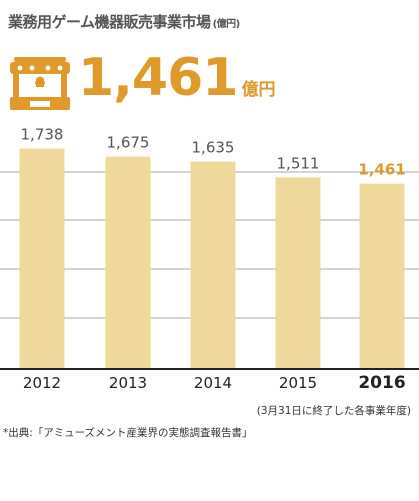 The height and width of the screenshot is (501, 419). Describe the element at coordinates (213, 383) in the screenshot. I see `x-tick-label-2014: 2014` at that location.